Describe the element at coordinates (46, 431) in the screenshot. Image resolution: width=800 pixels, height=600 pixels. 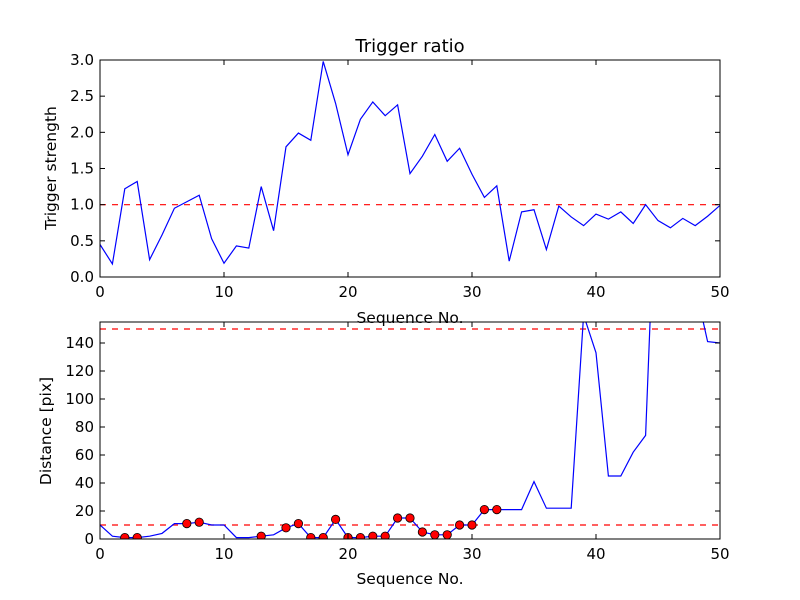
I see `bottom-y-axis-label: Distance [pix]` at that location.